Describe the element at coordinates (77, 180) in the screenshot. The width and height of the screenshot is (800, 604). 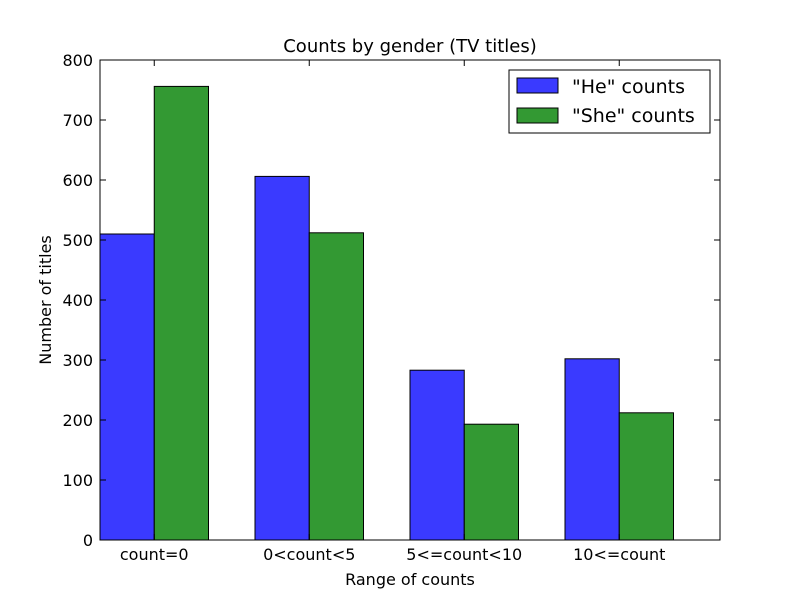
I see `y-tick-label: 600` at that location.